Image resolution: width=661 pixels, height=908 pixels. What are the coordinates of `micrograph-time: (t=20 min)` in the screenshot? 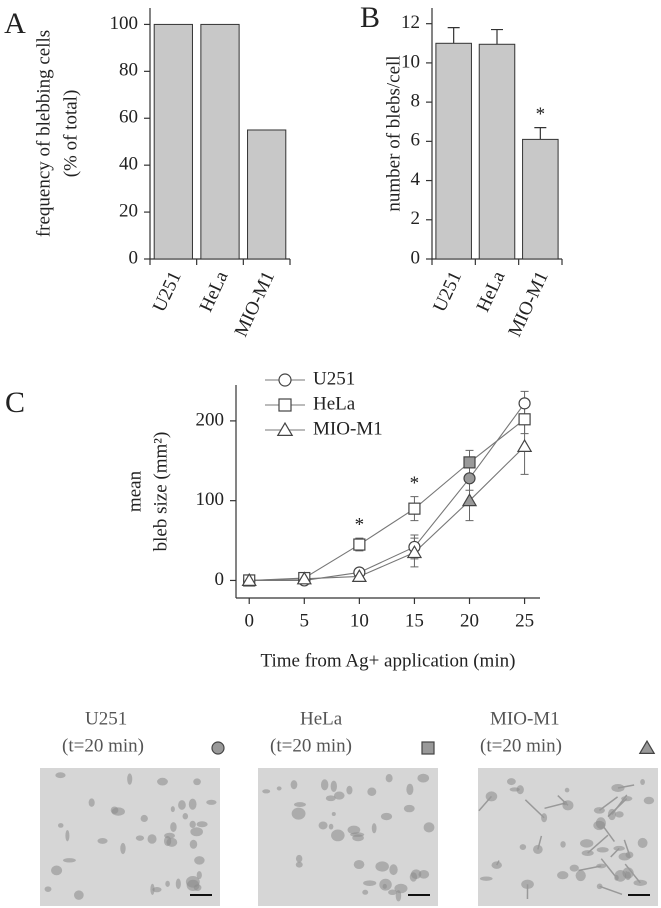 It's located at (311, 745).